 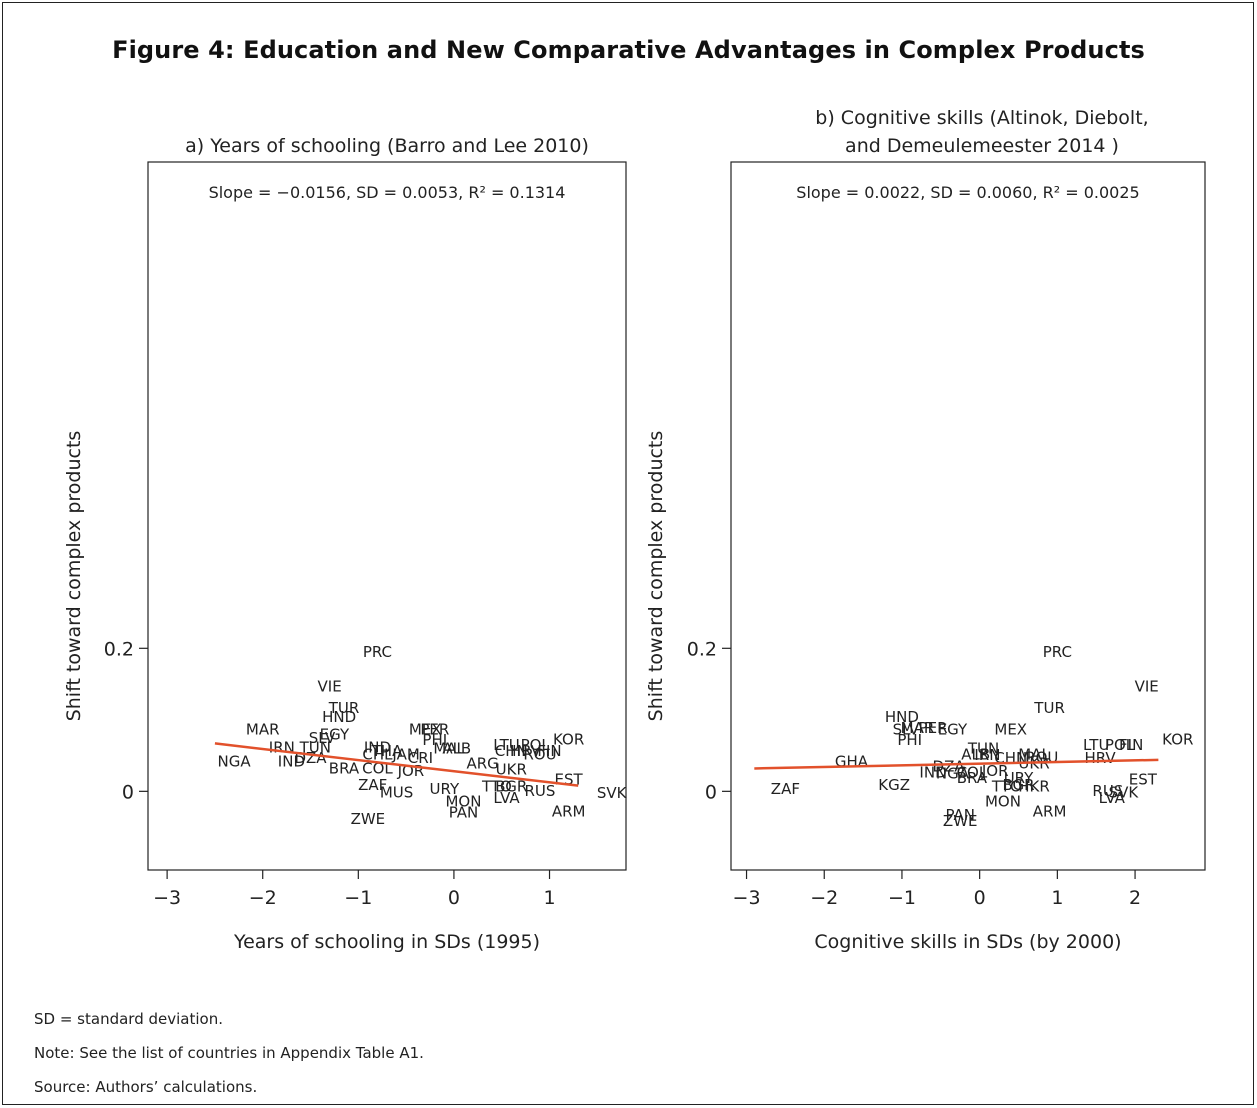 What do you see at coordinates (1135, 898) in the screenshot?
I see `x-tick-label: 2` at bounding box center [1135, 898].